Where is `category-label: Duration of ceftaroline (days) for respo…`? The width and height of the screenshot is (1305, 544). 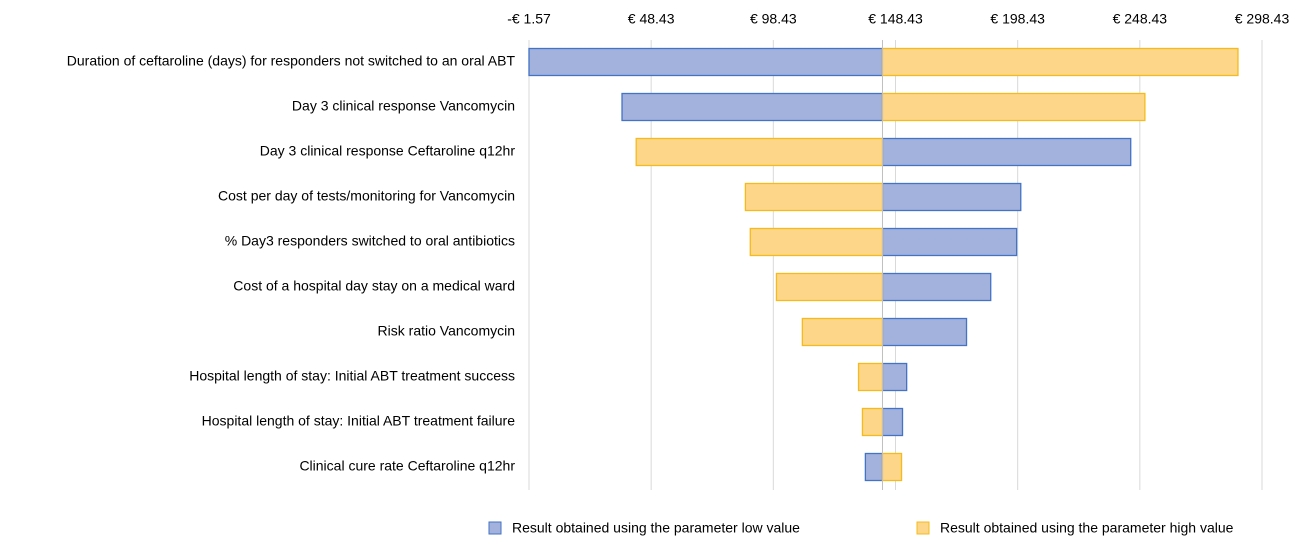
category-label: Duration of ceftaroline (days) for respo… is located at coordinates (291, 61).